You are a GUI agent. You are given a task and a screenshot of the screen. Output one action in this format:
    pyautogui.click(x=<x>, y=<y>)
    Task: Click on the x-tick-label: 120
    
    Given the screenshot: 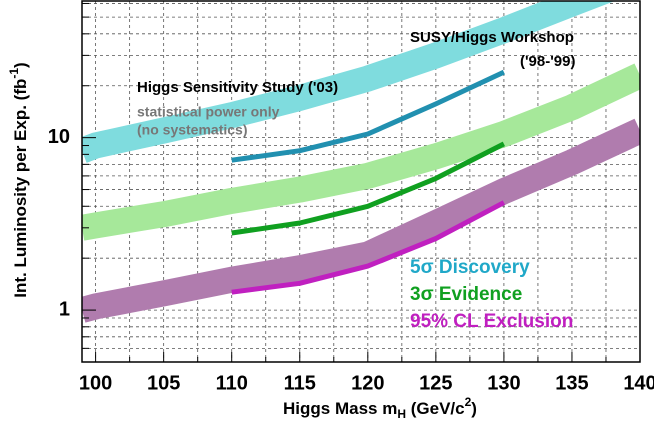 What is the action you would take?
    pyautogui.click(x=367, y=383)
    